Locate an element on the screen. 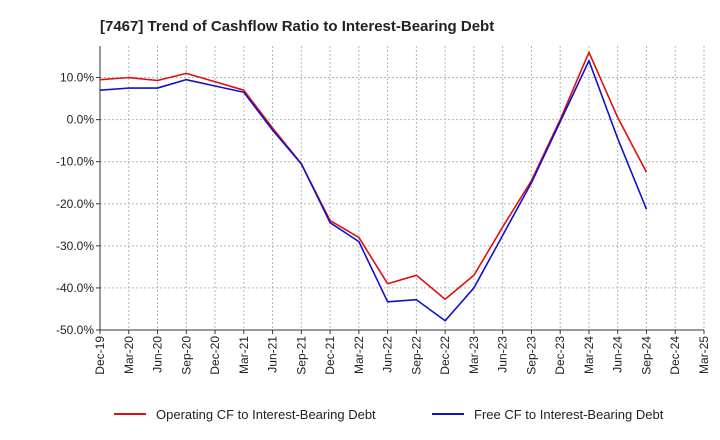 The width and height of the screenshot is (720, 440). x-tick-label: Jun-22 is located at coordinates (388, 354).